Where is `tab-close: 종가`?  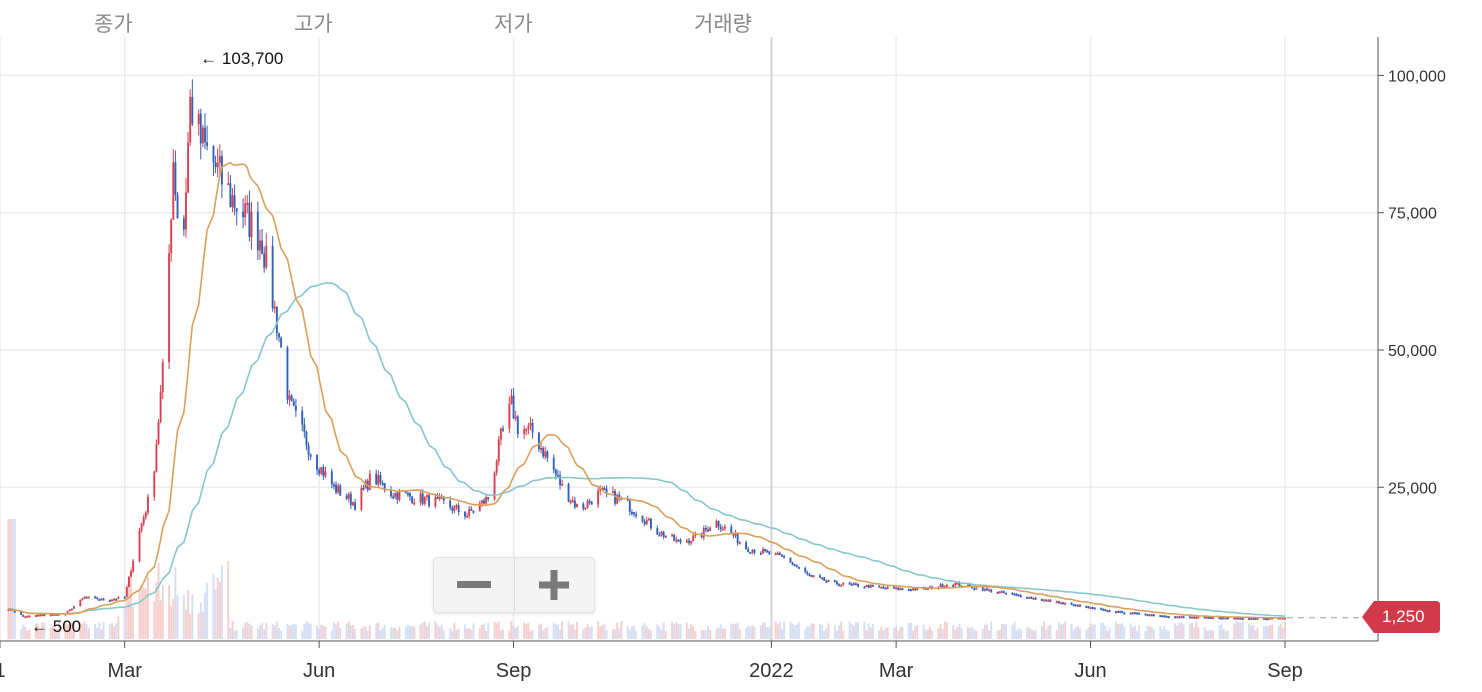
tab-close: 종가 is located at coordinates (113, 24).